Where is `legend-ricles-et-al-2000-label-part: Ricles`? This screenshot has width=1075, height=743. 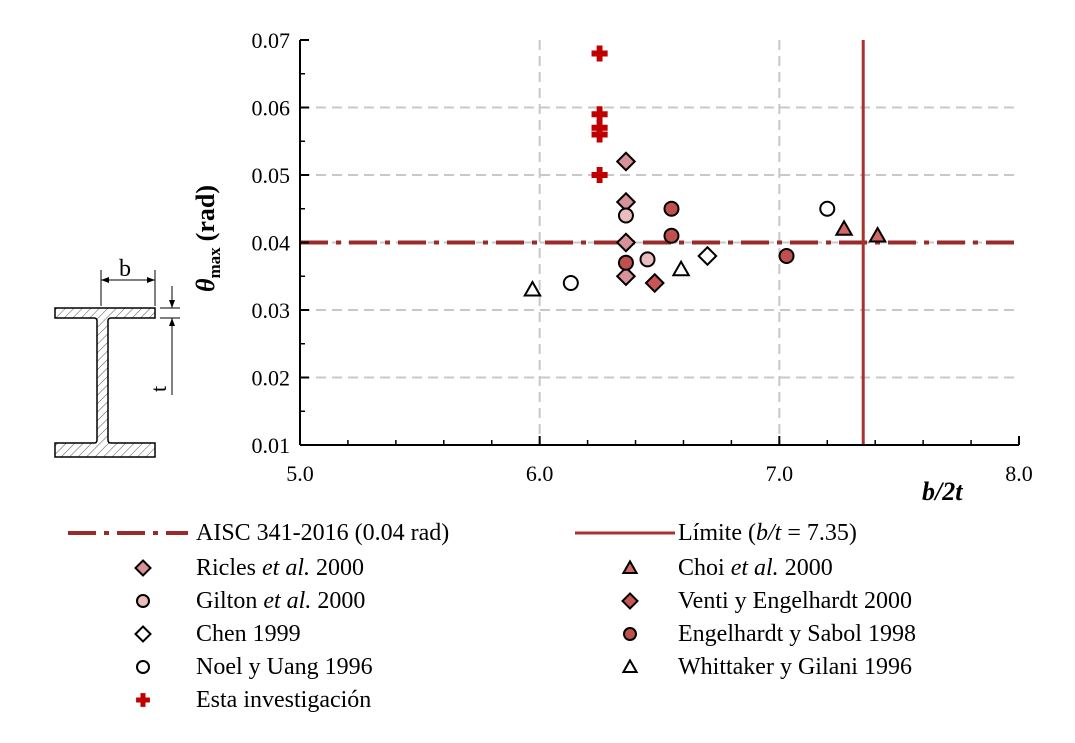 legend-ricles-et-al-2000-label-part: Ricles is located at coordinates (229, 568).